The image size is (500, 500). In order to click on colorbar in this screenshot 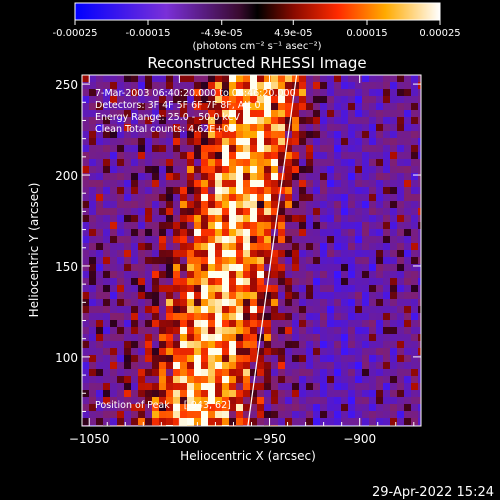, I will do `click(257, 11)`.